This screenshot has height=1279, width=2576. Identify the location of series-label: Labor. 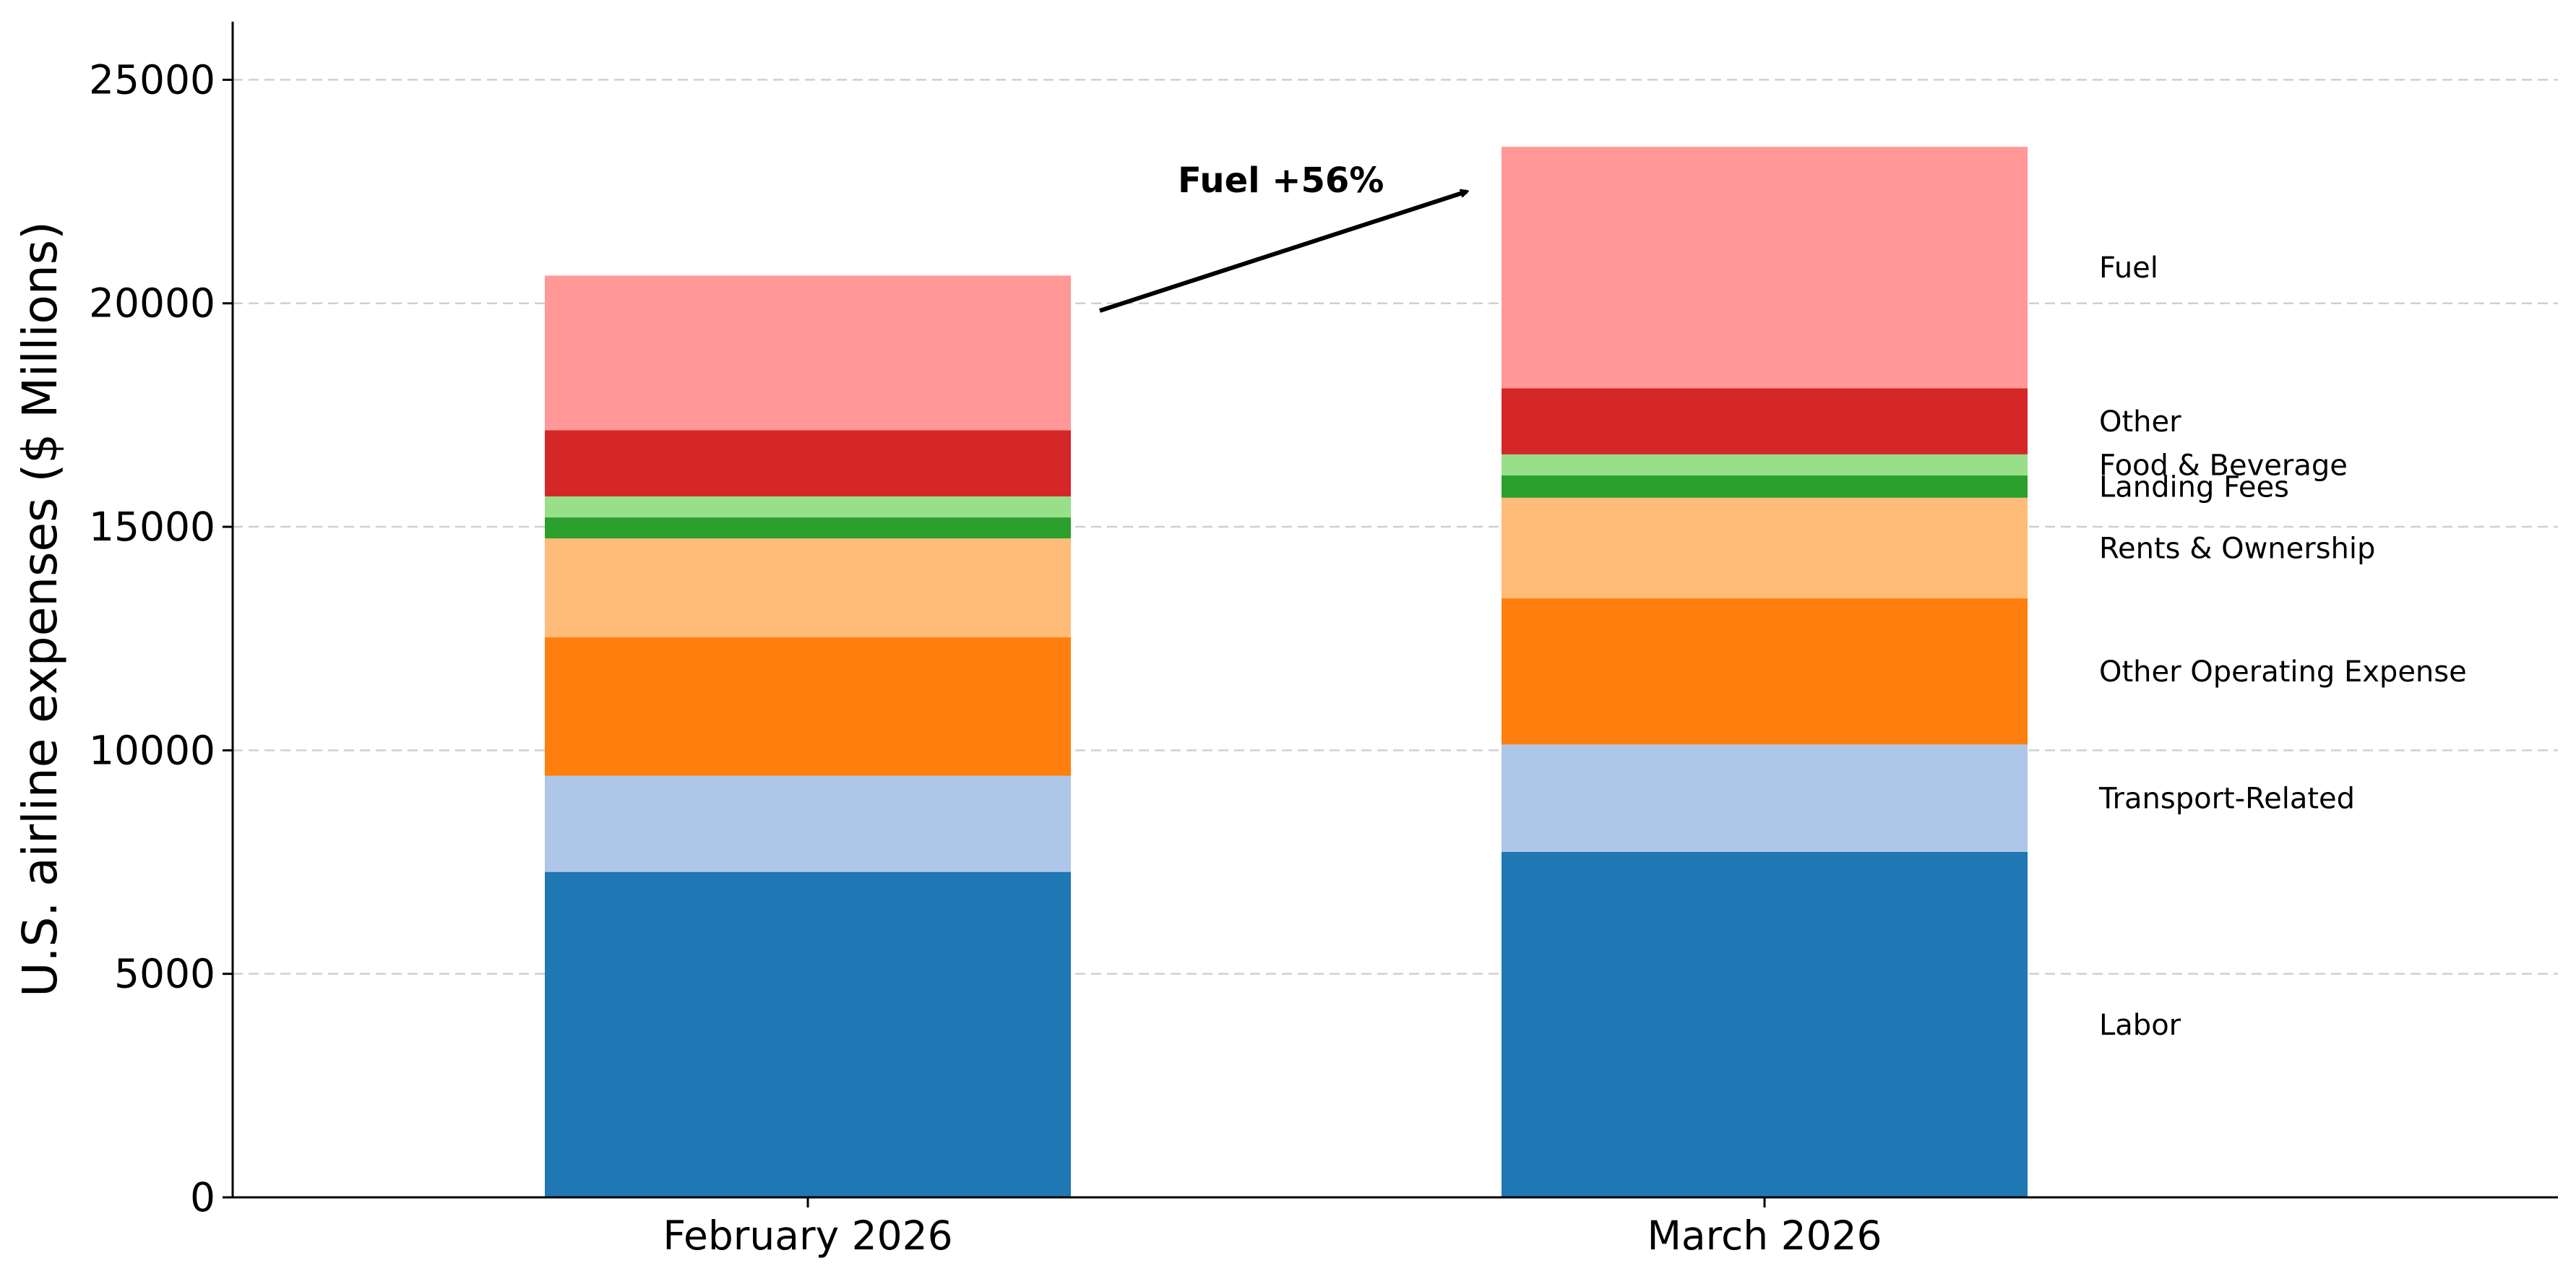
(2140, 1025).